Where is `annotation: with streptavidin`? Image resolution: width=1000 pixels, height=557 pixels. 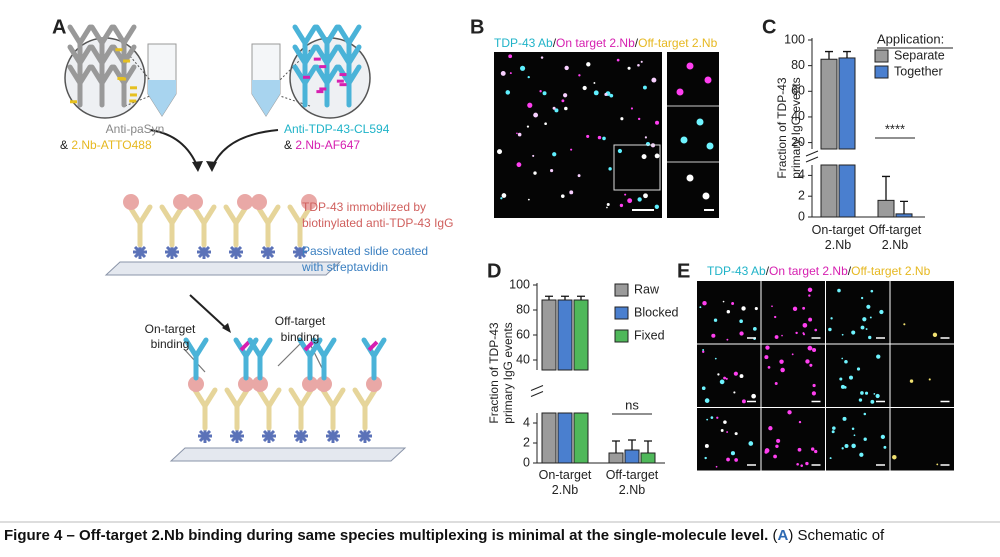 annotation: with streptavidin is located at coordinates (344, 267).